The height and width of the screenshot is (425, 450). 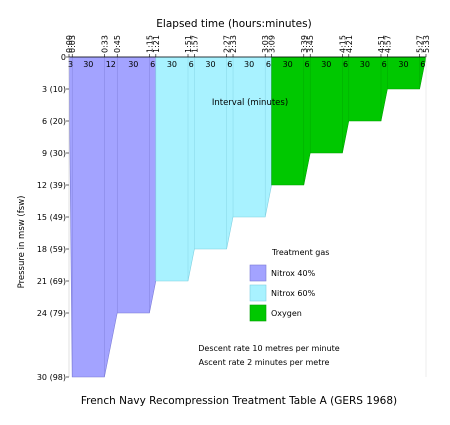 What do you see at coordinates (426, 44) in the screenshot?
I see `x-tick-label: 5:33` at bounding box center [426, 44].